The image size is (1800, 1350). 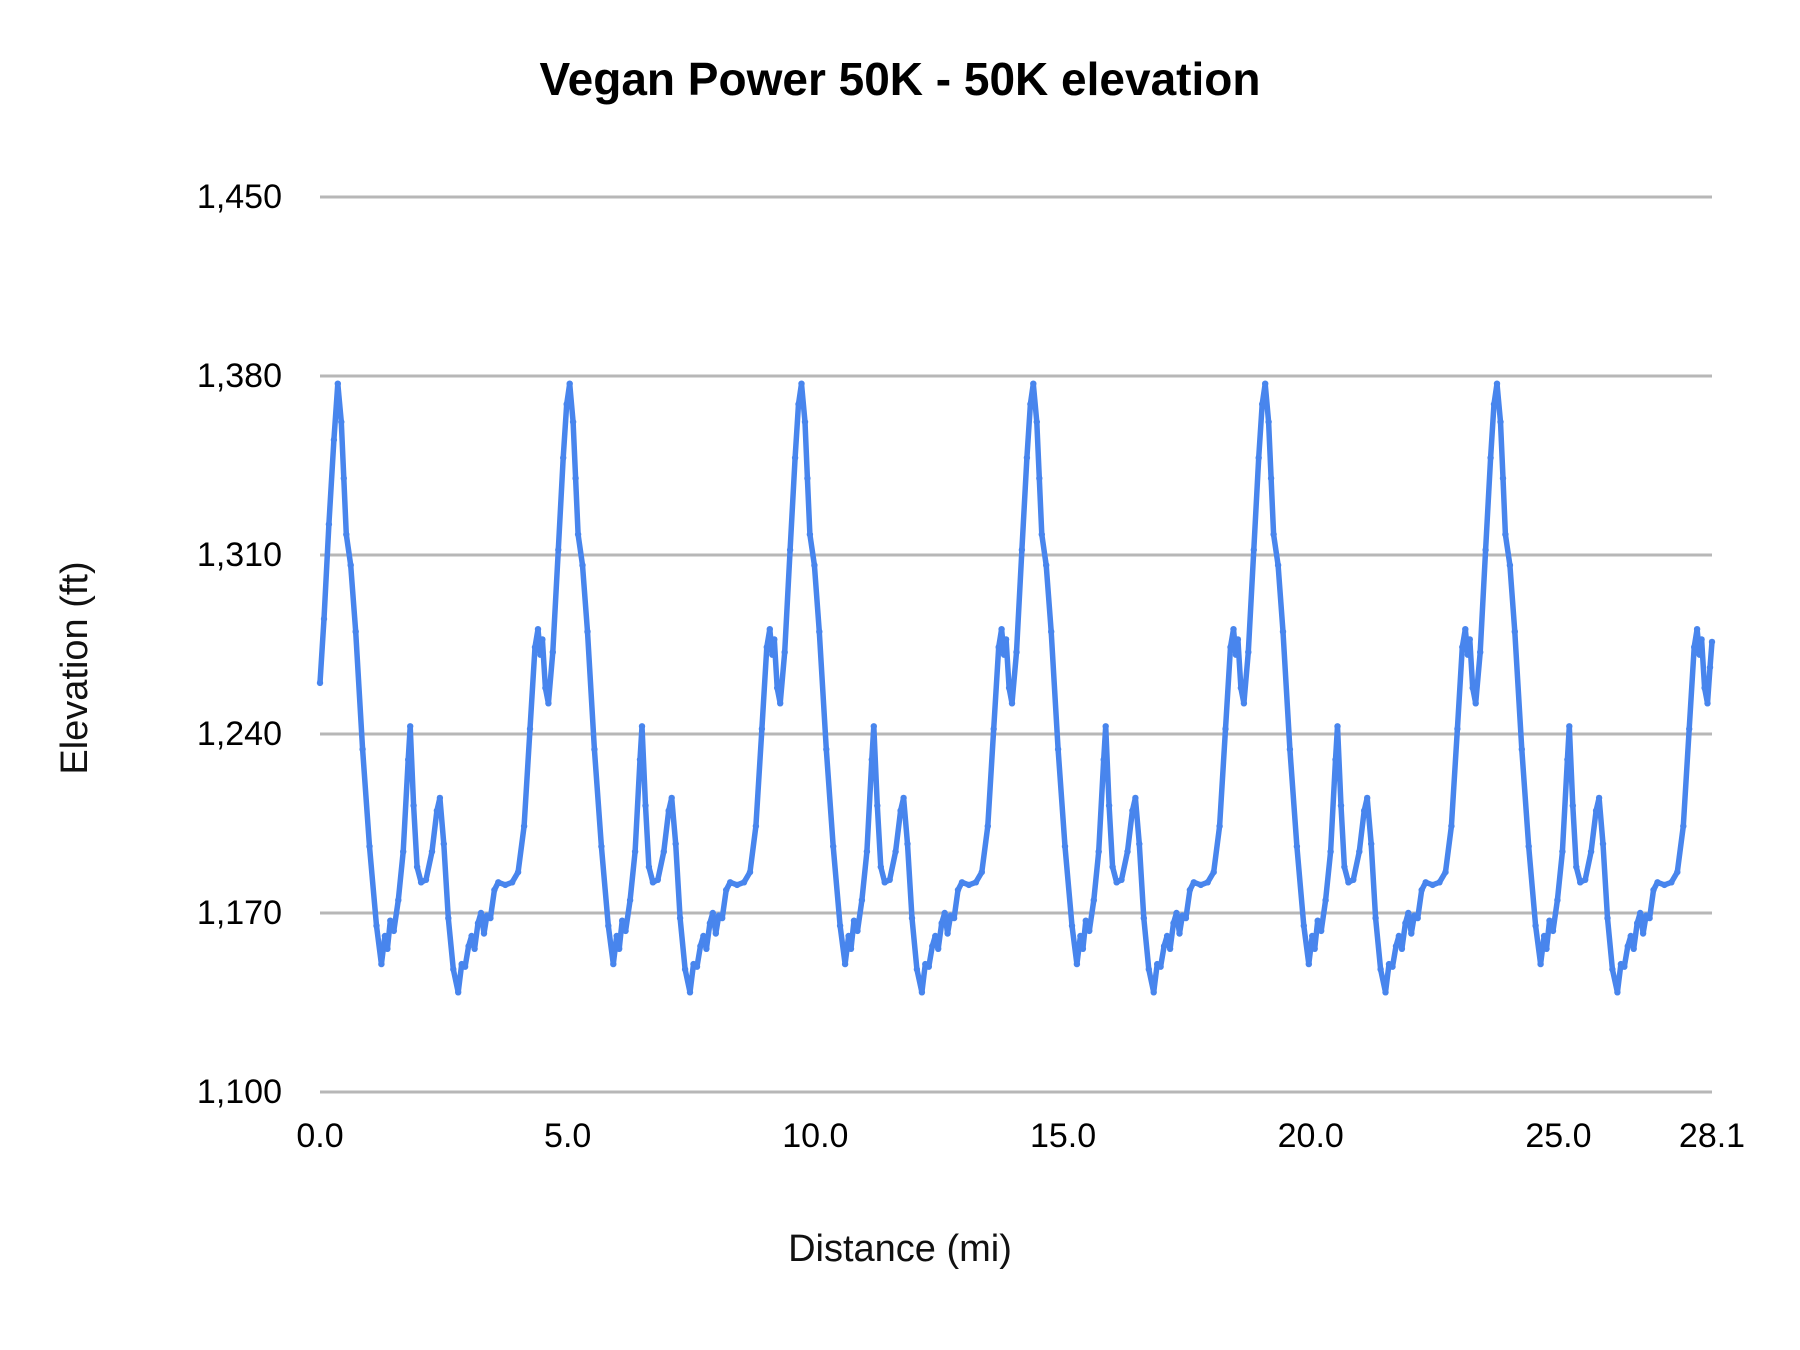 What do you see at coordinates (239, 197) in the screenshot?
I see `y-tick-label: 1,450` at bounding box center [239, 197].